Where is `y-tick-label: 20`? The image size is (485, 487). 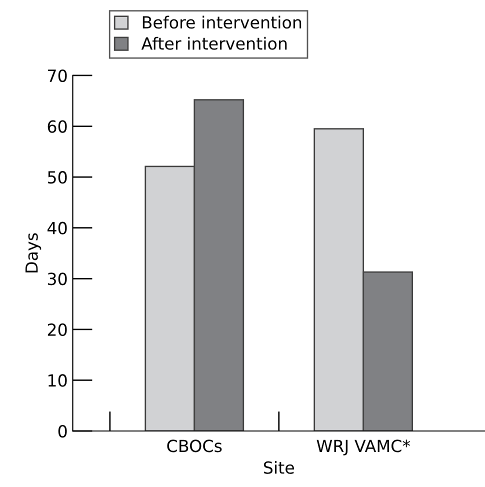
y-tick-label: 20 is located at coordinates (57, 329).